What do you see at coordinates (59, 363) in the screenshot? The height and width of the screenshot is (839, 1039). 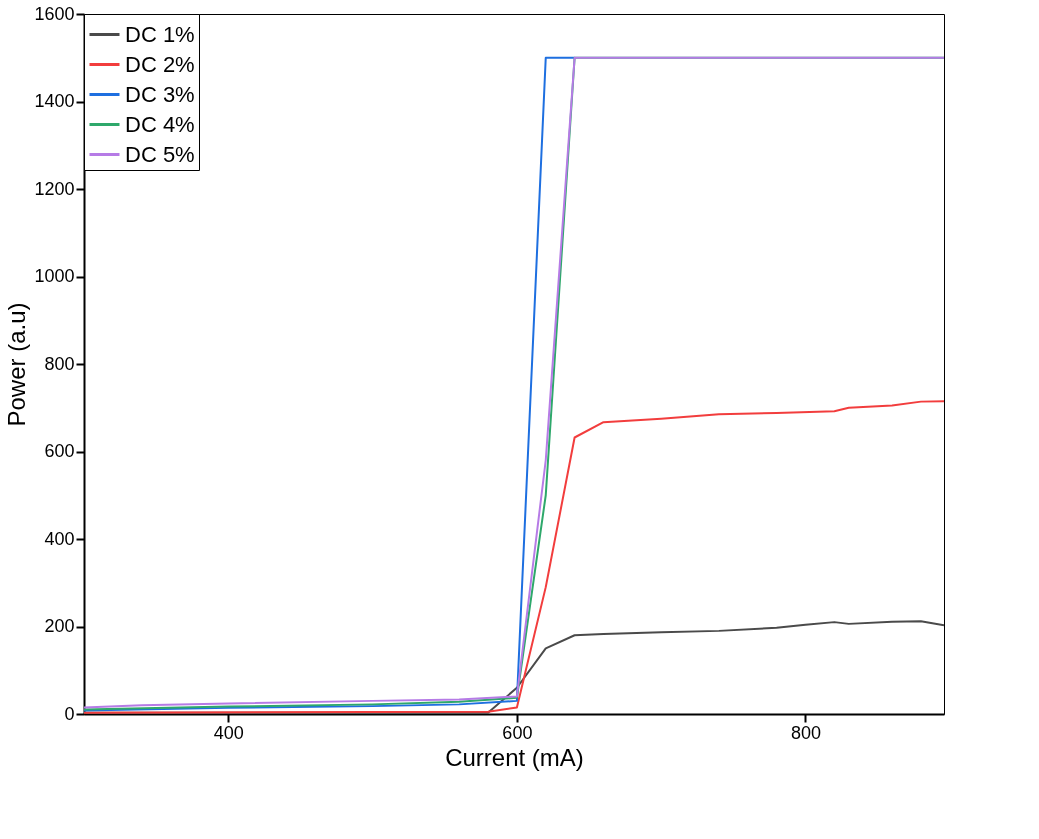 I see `y-tick-label: 800` at bounding box center [59, 363].